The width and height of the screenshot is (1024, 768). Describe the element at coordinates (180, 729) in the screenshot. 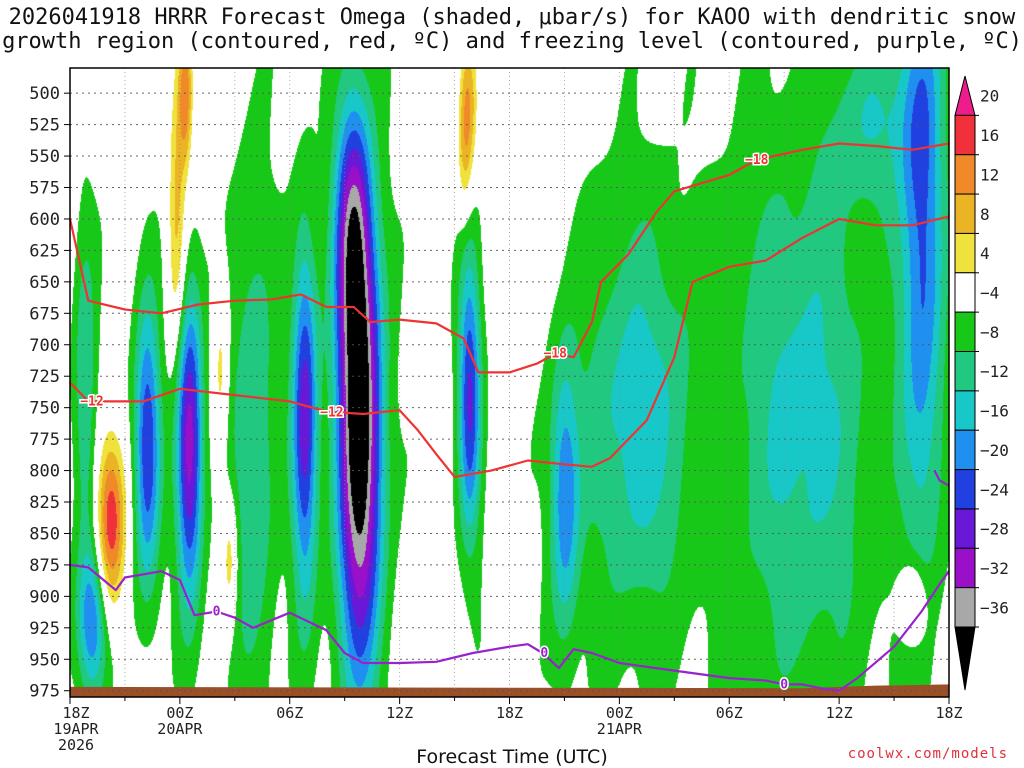

I see `x-tick-label: 20APR` at that location.